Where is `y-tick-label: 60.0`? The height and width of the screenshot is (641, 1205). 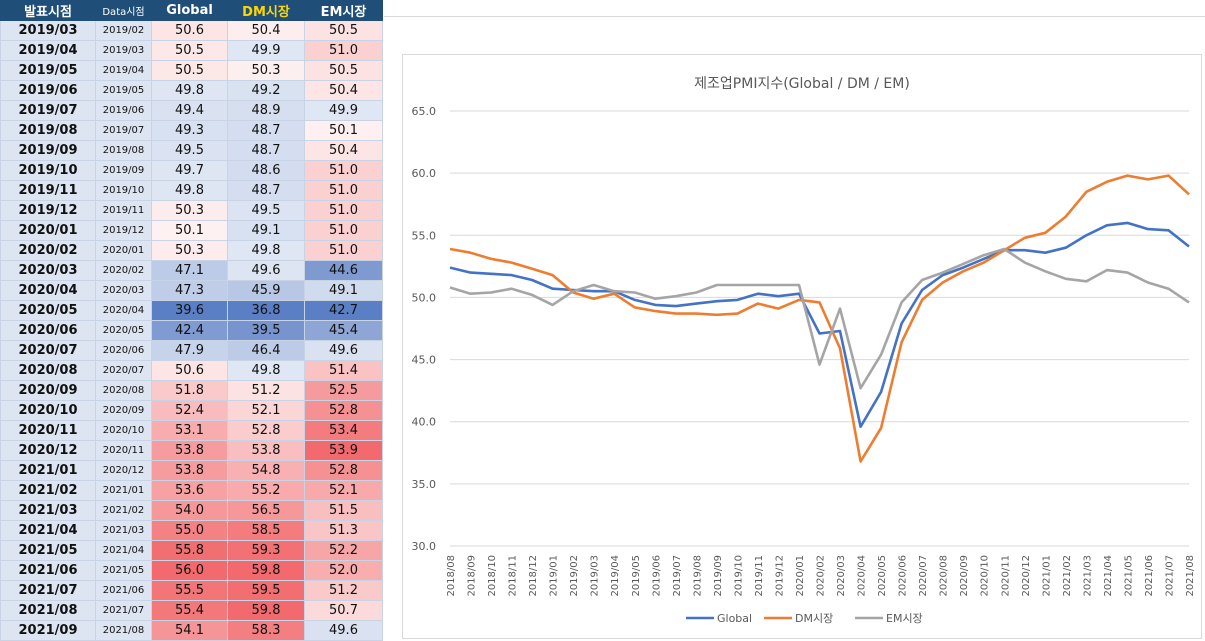
y-tick-label: 60.0 is located at coordinates (424, 173).